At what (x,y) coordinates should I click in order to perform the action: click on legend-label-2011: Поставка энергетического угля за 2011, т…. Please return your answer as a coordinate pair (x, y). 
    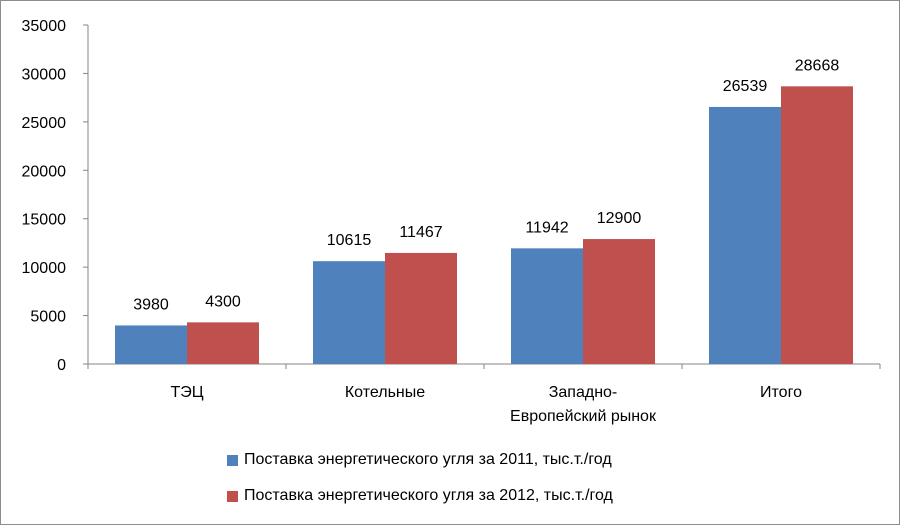
    Looking at the image, I should click on (428, 459).